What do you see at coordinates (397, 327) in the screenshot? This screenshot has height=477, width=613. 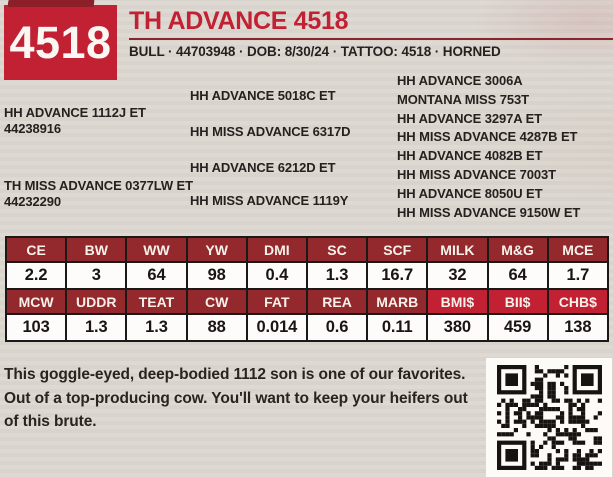 I see `epd-value-cell: 0.11` at bounding box center [397, 327].